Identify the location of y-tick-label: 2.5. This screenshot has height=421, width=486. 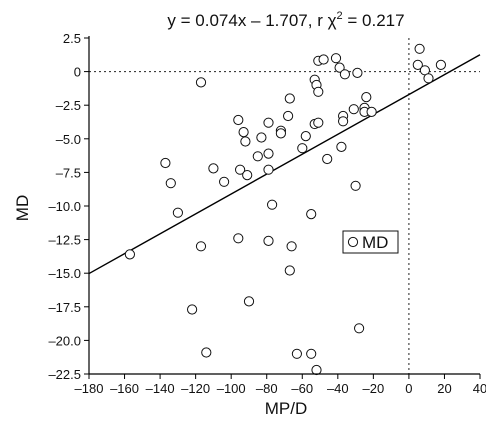
(72, 38).